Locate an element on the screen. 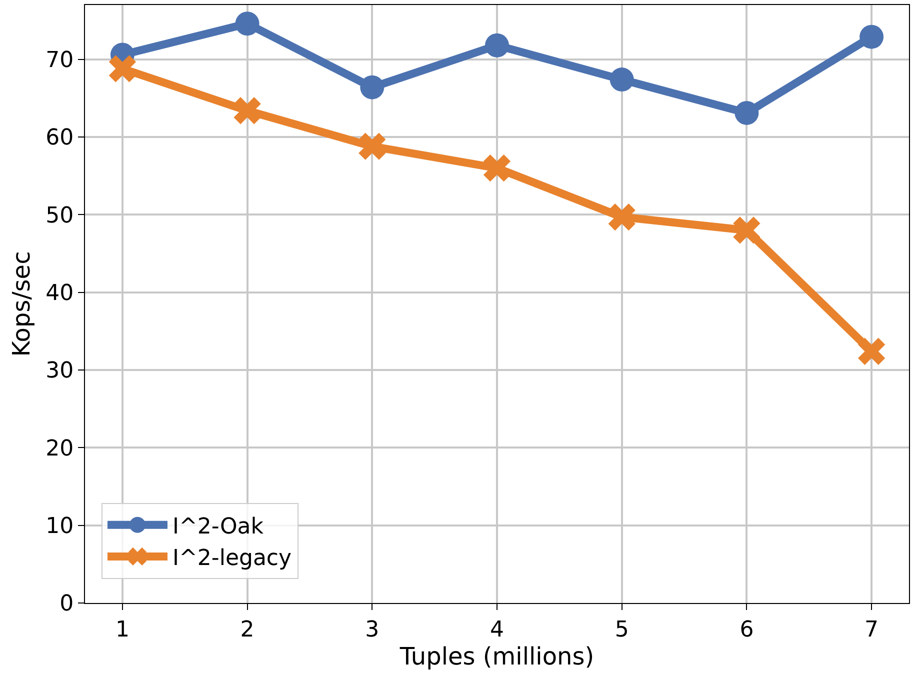 The image size is (914, 673). legend-label: I^2-Oak is located at coordinates (218, 527).